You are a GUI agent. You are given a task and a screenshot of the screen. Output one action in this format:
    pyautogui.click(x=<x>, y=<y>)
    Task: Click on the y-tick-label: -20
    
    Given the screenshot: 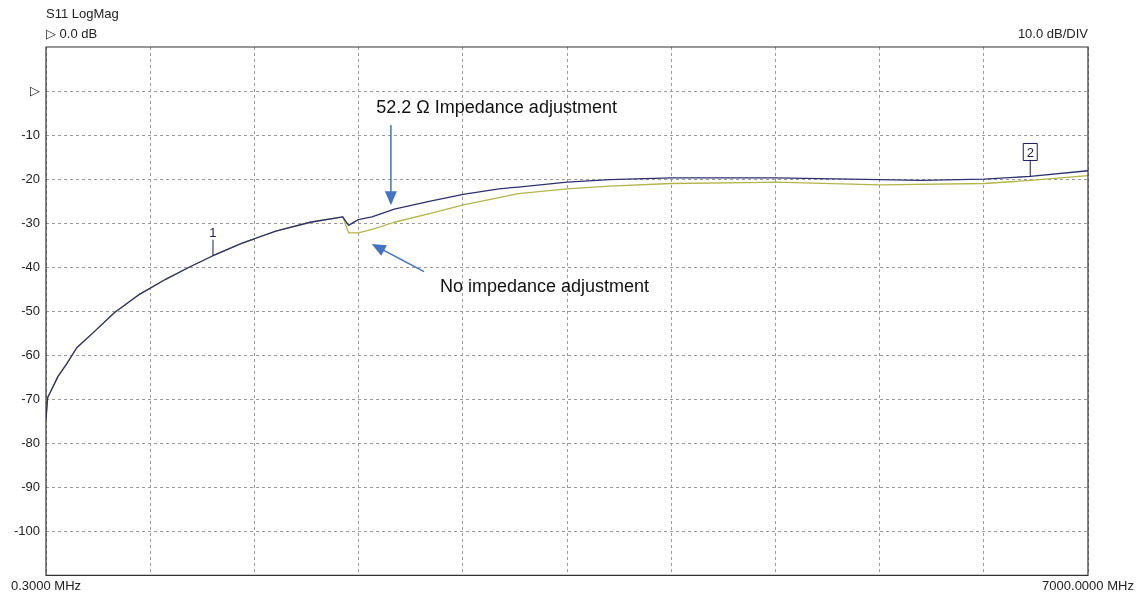 What is the action you would take?
    pyautogui.click(x=30, y=178)
    